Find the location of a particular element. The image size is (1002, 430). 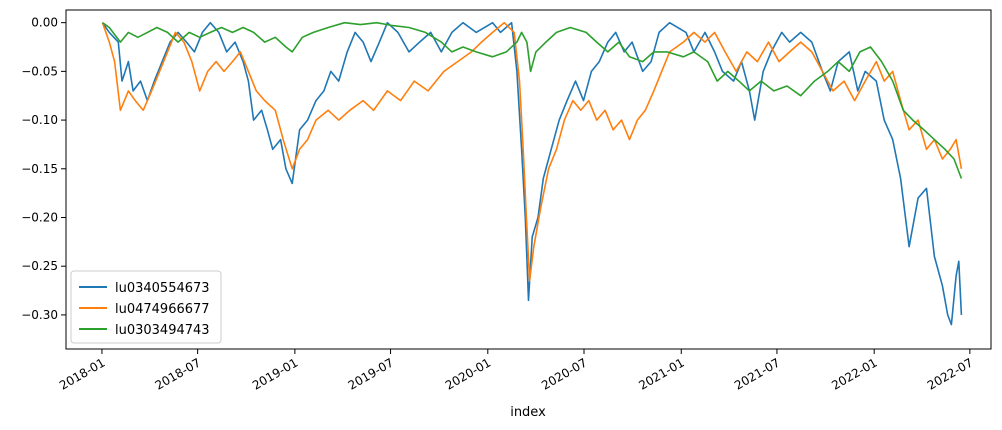

y-axis: 0.00 −0.05 −0.10 −0.15 −0.20 −0.25 −0.30 is located at coordinates (43, 169).